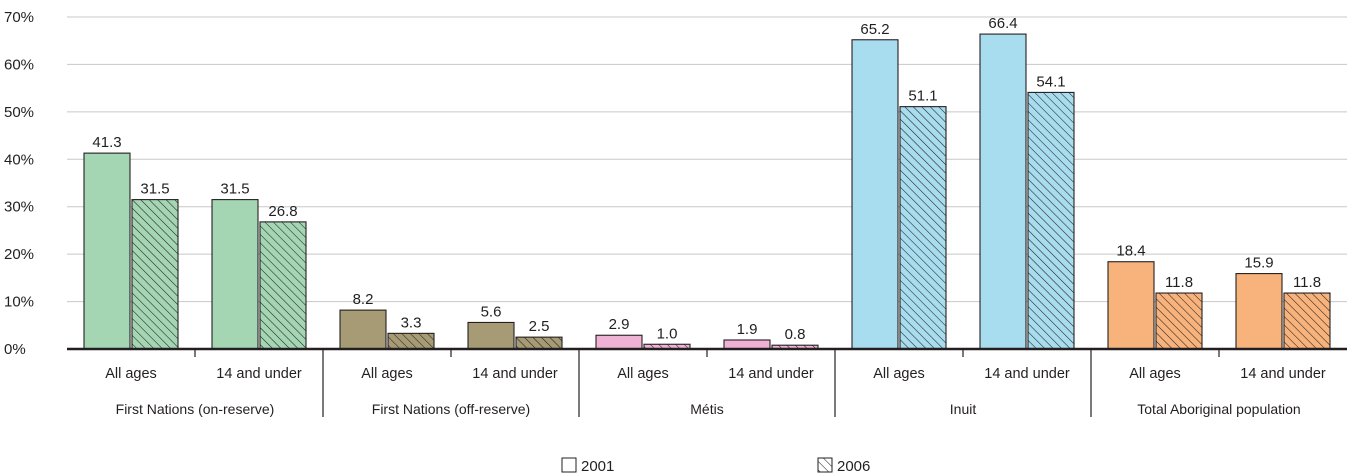  Describe the element at coordinates (451, 409) in the screenshot. I see `group-label: First Nations (off-reserve)` at that location.